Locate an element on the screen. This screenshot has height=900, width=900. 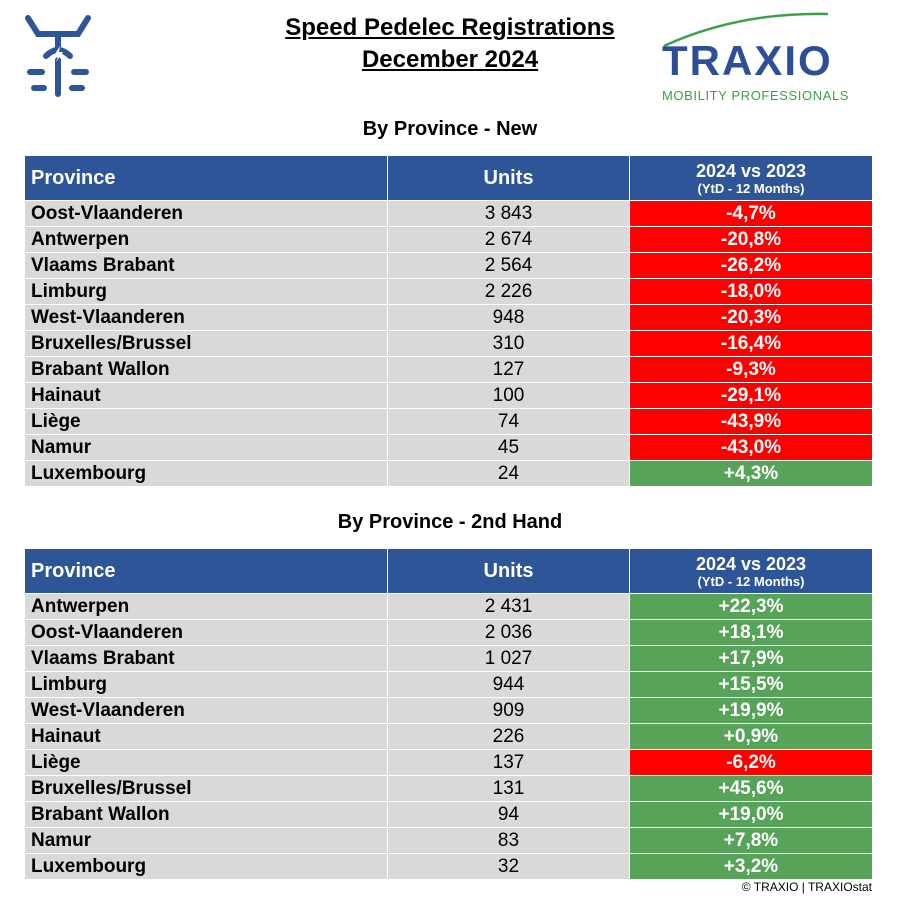
province-cell: Namur is located at coordinates (206, 840).